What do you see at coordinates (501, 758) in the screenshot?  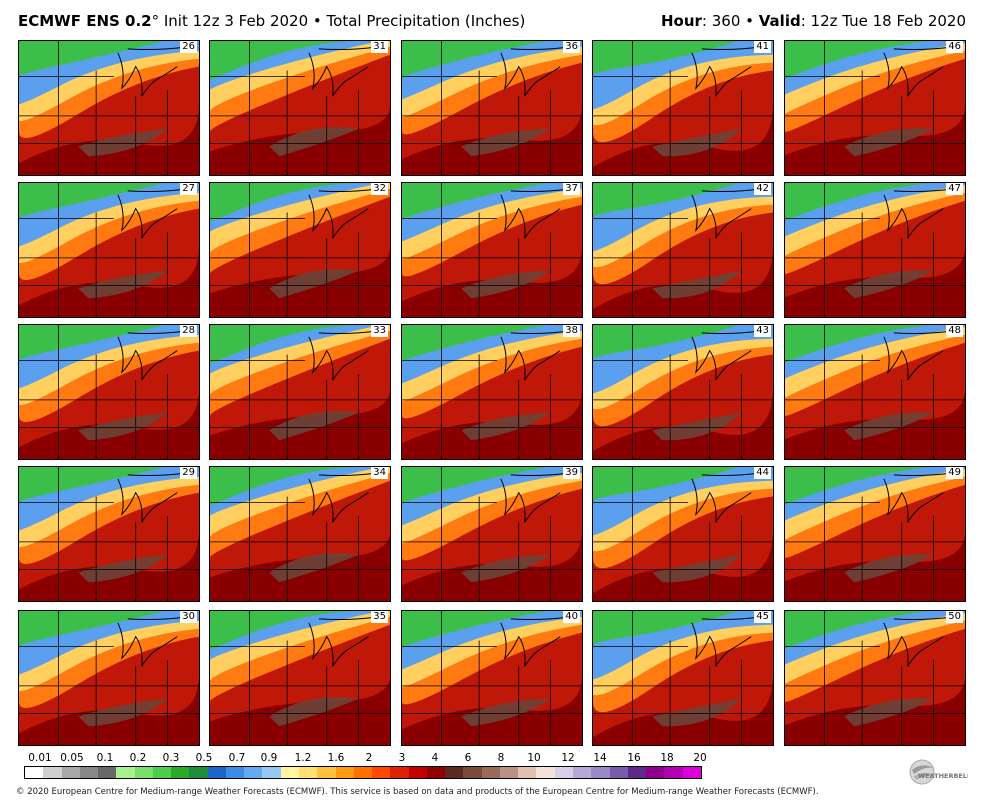 I see `scale-label: 8` at bounding box center [501, 758].